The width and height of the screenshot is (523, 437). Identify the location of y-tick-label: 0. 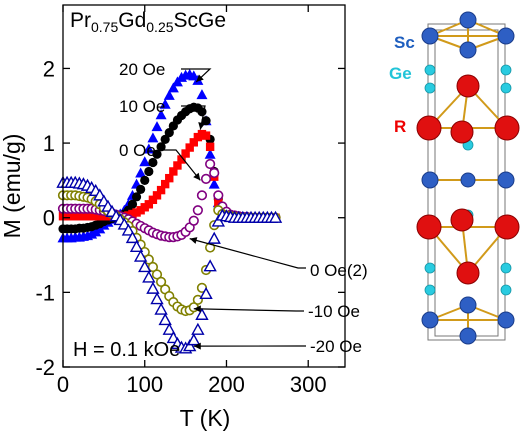
(49, 218).